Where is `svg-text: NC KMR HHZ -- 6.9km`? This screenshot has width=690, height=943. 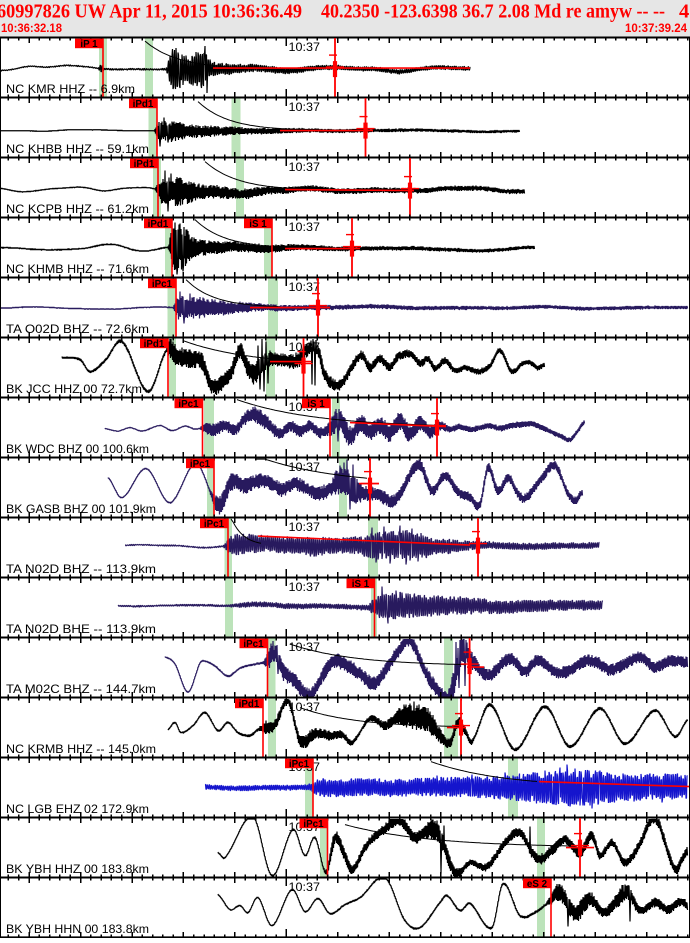
svg-text: NC KMR HHZ -- 6.9km is located at coordinates (70, 89).